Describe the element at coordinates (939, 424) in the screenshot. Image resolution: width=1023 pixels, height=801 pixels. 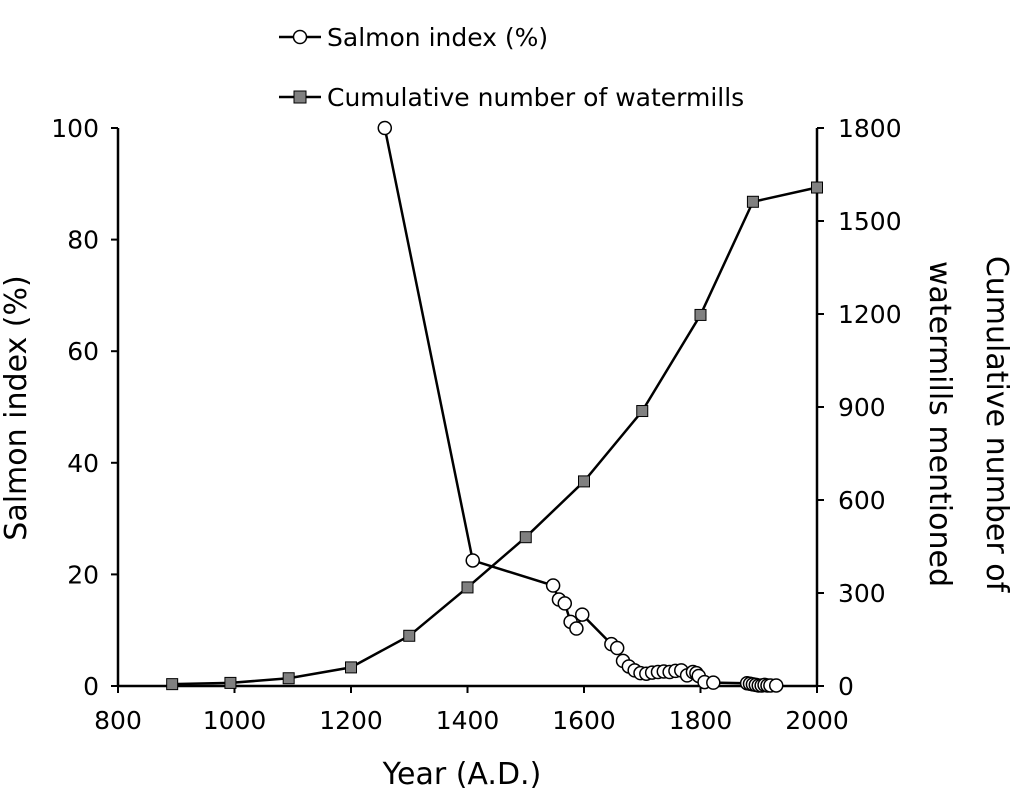
I see `y-axis-right-title-line-2: watermills mentioned` at that location.